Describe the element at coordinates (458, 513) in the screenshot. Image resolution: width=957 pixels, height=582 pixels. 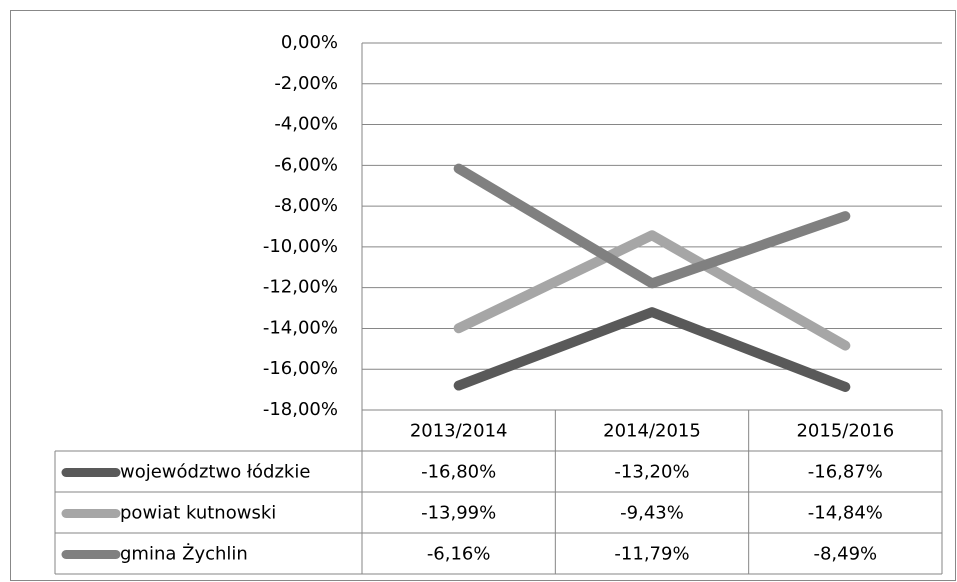
I see `data-label: -13,99%` at that location.